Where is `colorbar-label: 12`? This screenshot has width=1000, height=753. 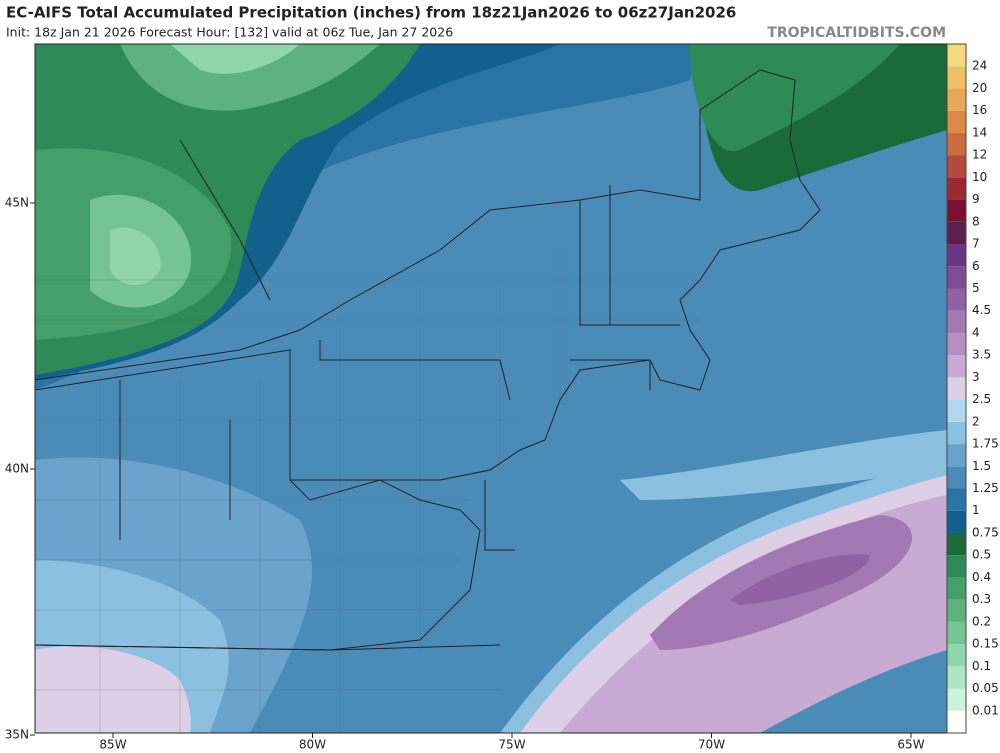
colorbar-label: 12 is located at coordinates (979, 155).